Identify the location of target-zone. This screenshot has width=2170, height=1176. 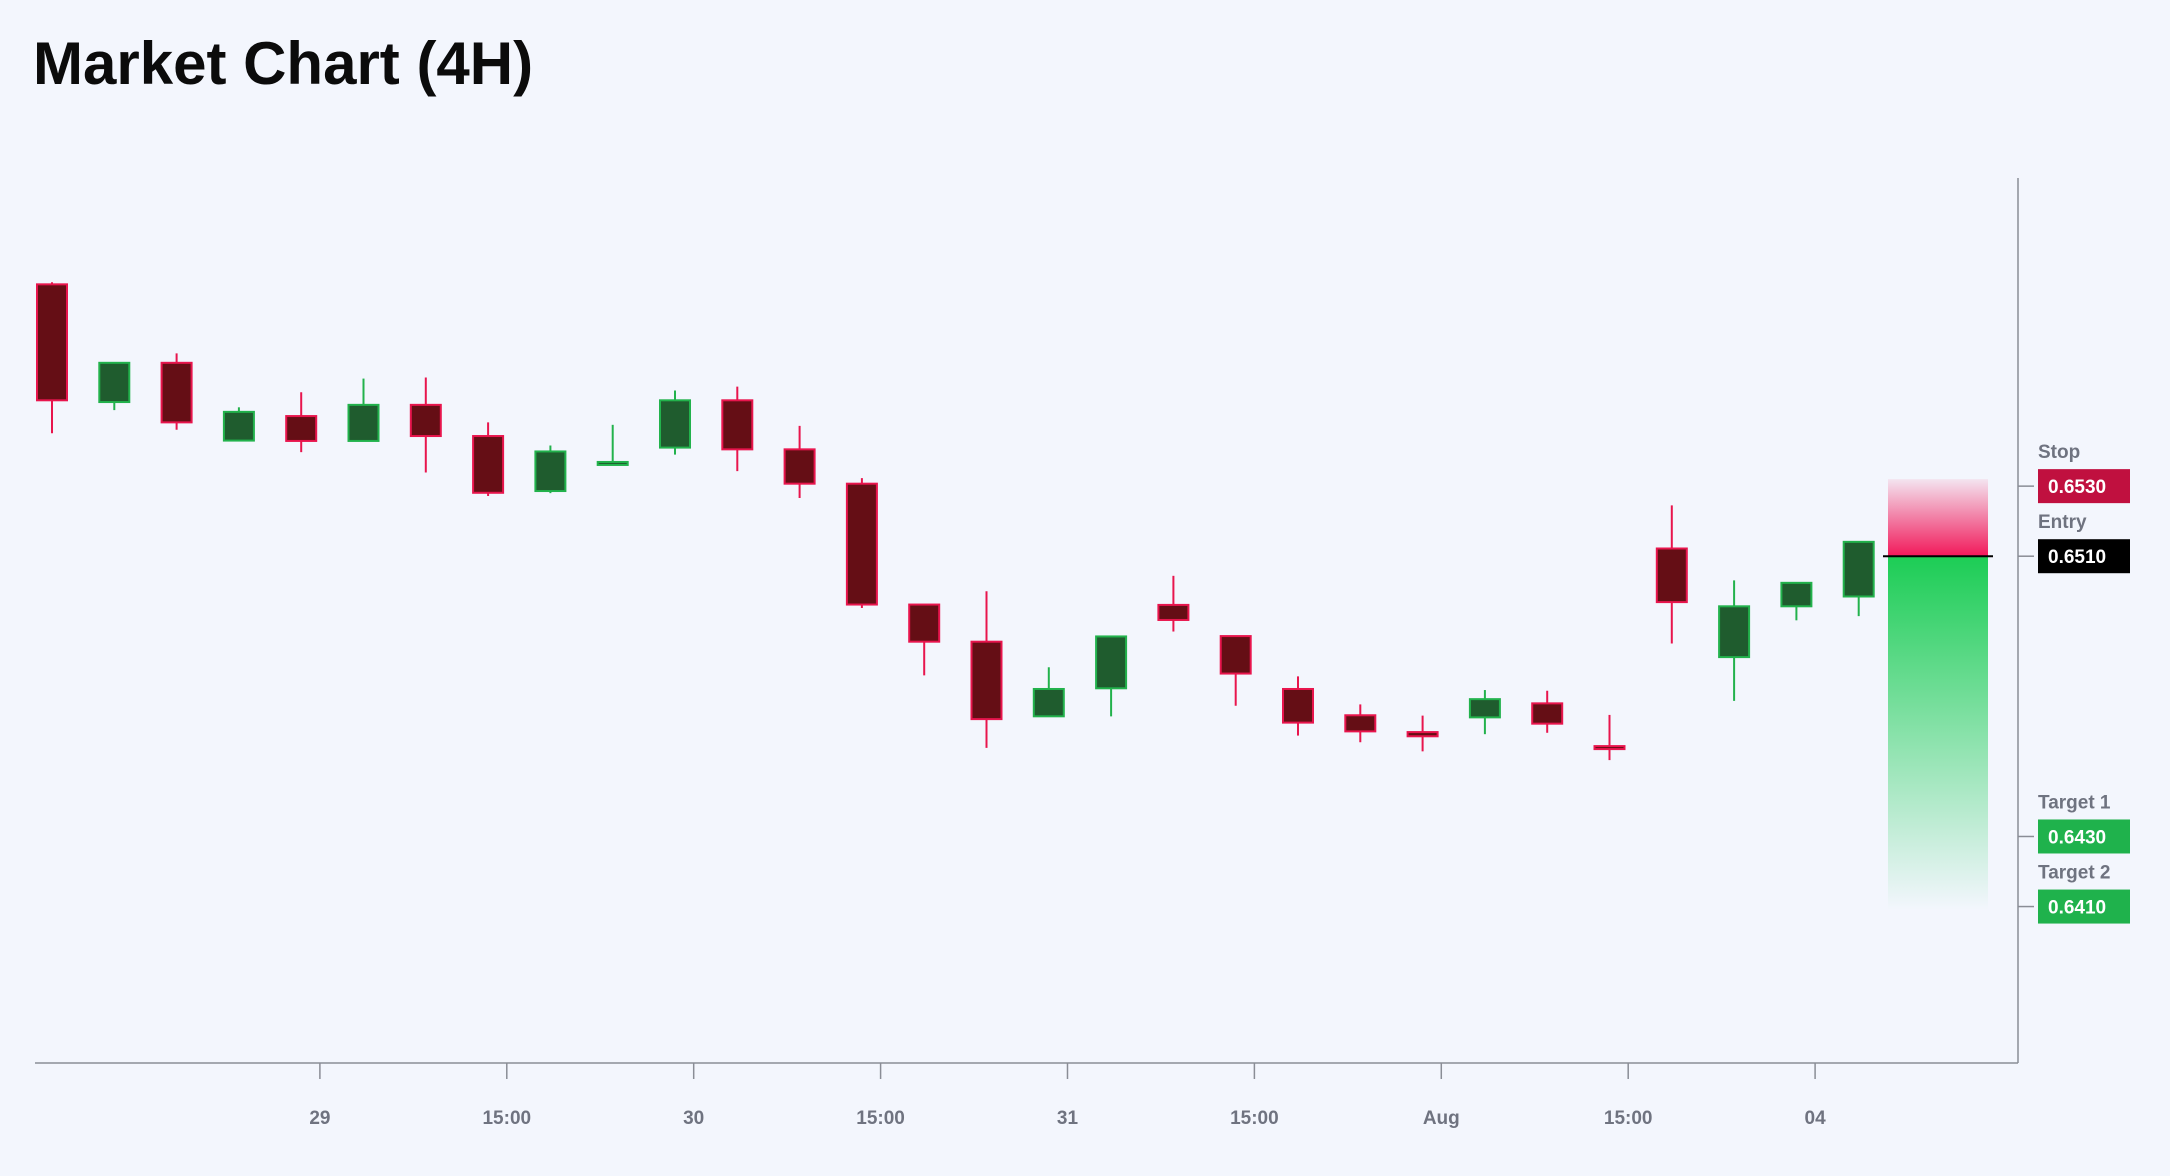
(1938, 733).